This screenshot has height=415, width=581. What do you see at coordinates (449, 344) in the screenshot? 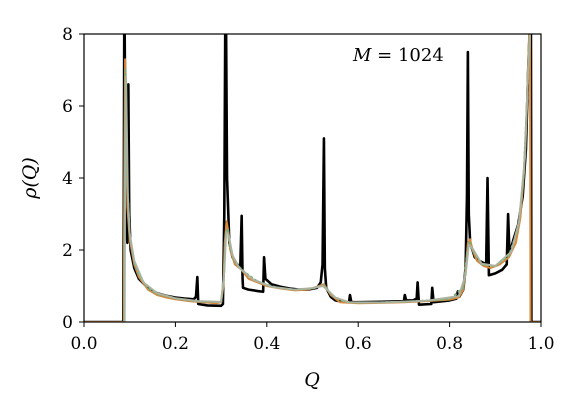
I see `x-tick-label: 0.8` at bounding box center [449, 344].